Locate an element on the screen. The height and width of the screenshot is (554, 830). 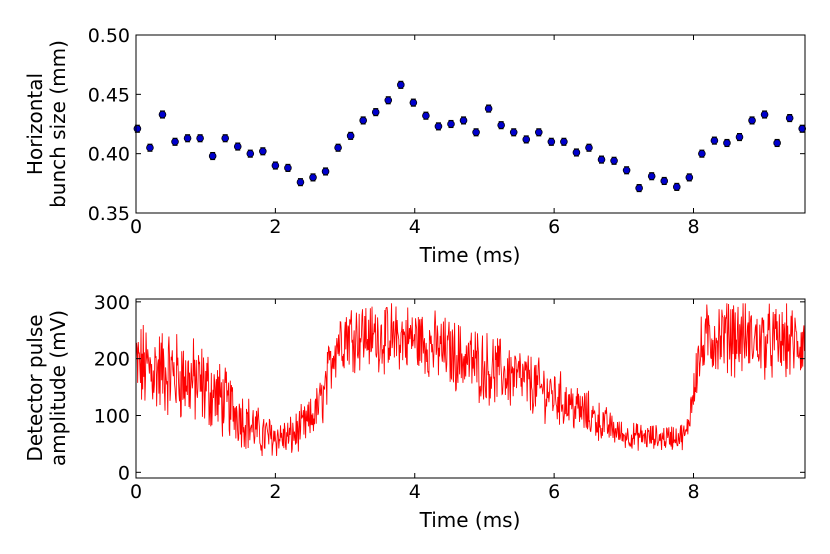
detector-xtick-label: 2 is located at coordinates (275, 492).